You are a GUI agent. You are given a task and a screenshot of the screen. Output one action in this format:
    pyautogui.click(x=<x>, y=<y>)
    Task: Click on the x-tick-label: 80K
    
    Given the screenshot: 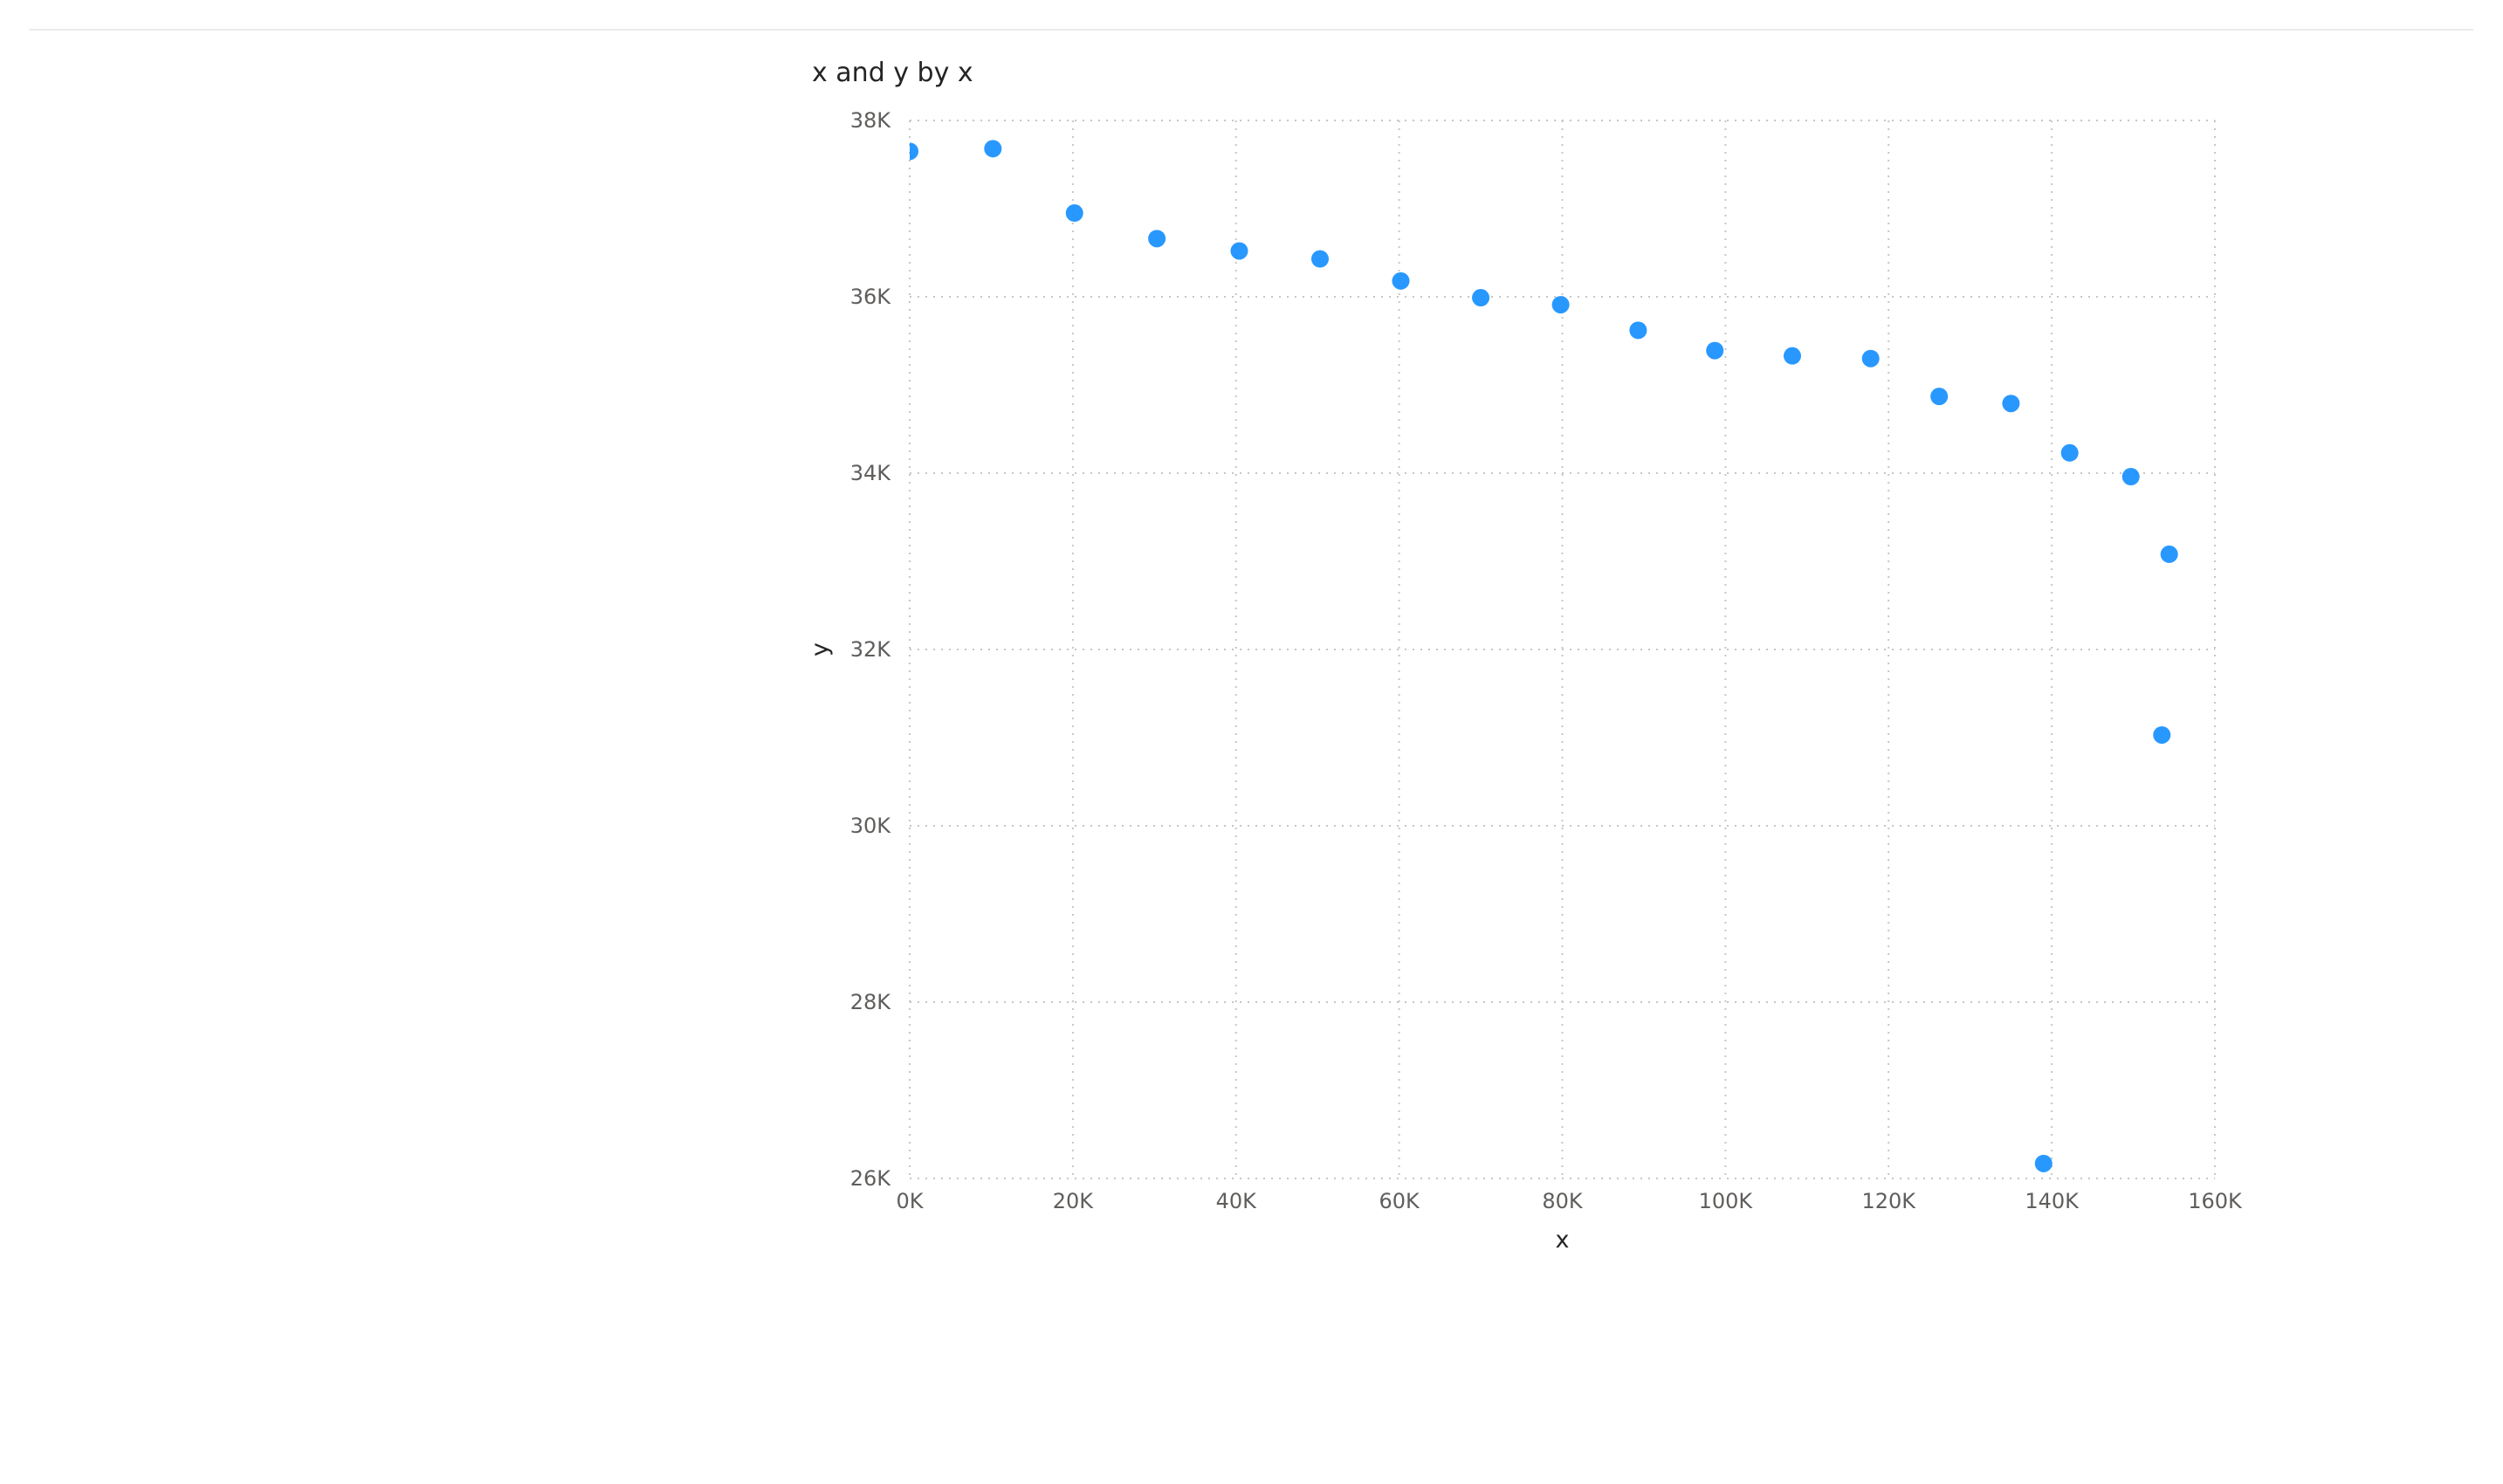 What is the action you would take?
    pyautogui.click(x=1563, y=1201)
    